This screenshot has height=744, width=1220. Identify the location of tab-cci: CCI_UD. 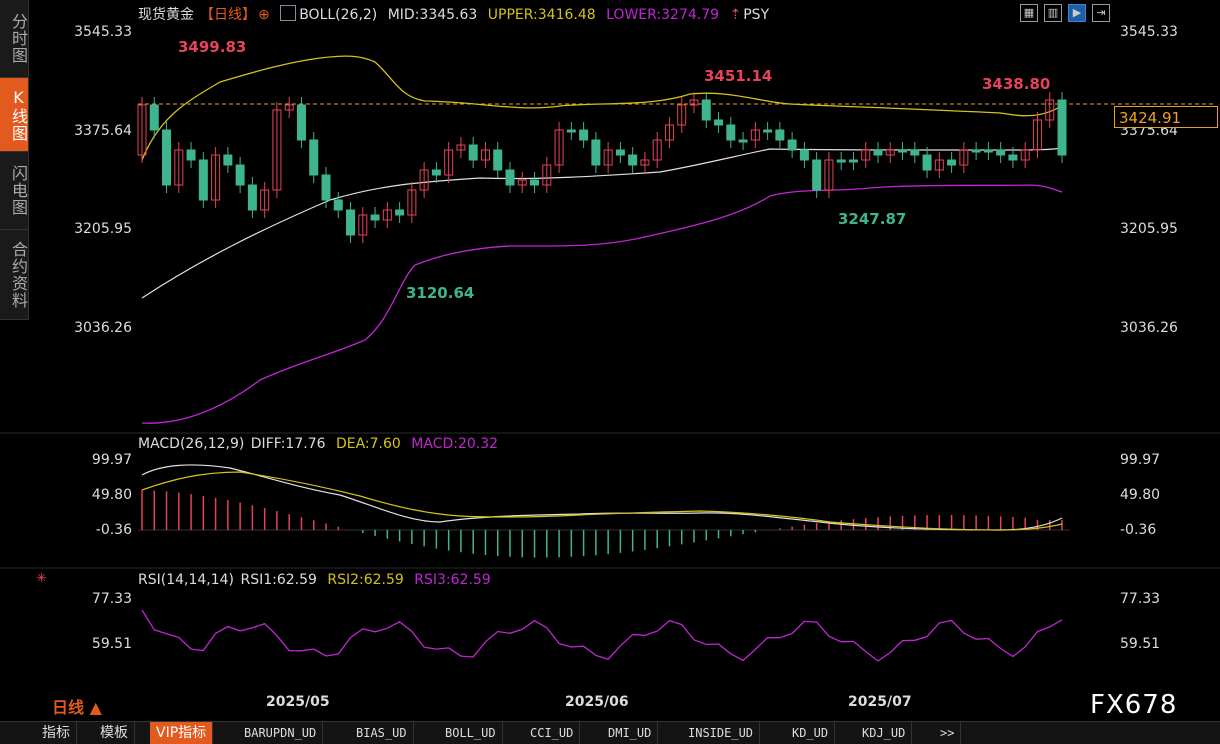
(552, 733).